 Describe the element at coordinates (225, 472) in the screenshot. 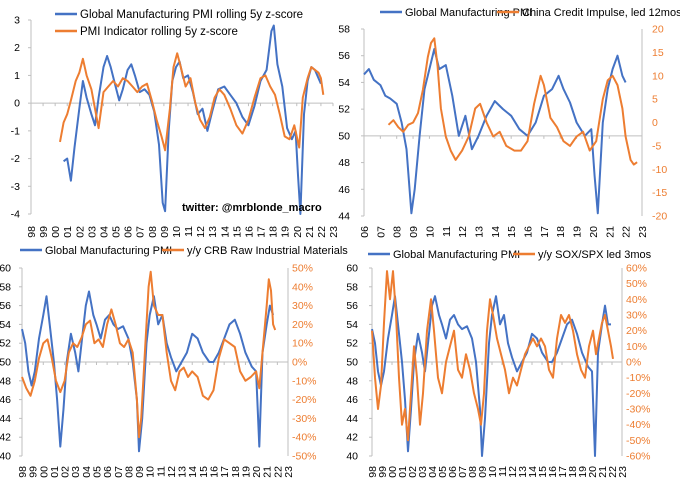

I see `x-tick-label: 17` at that location.